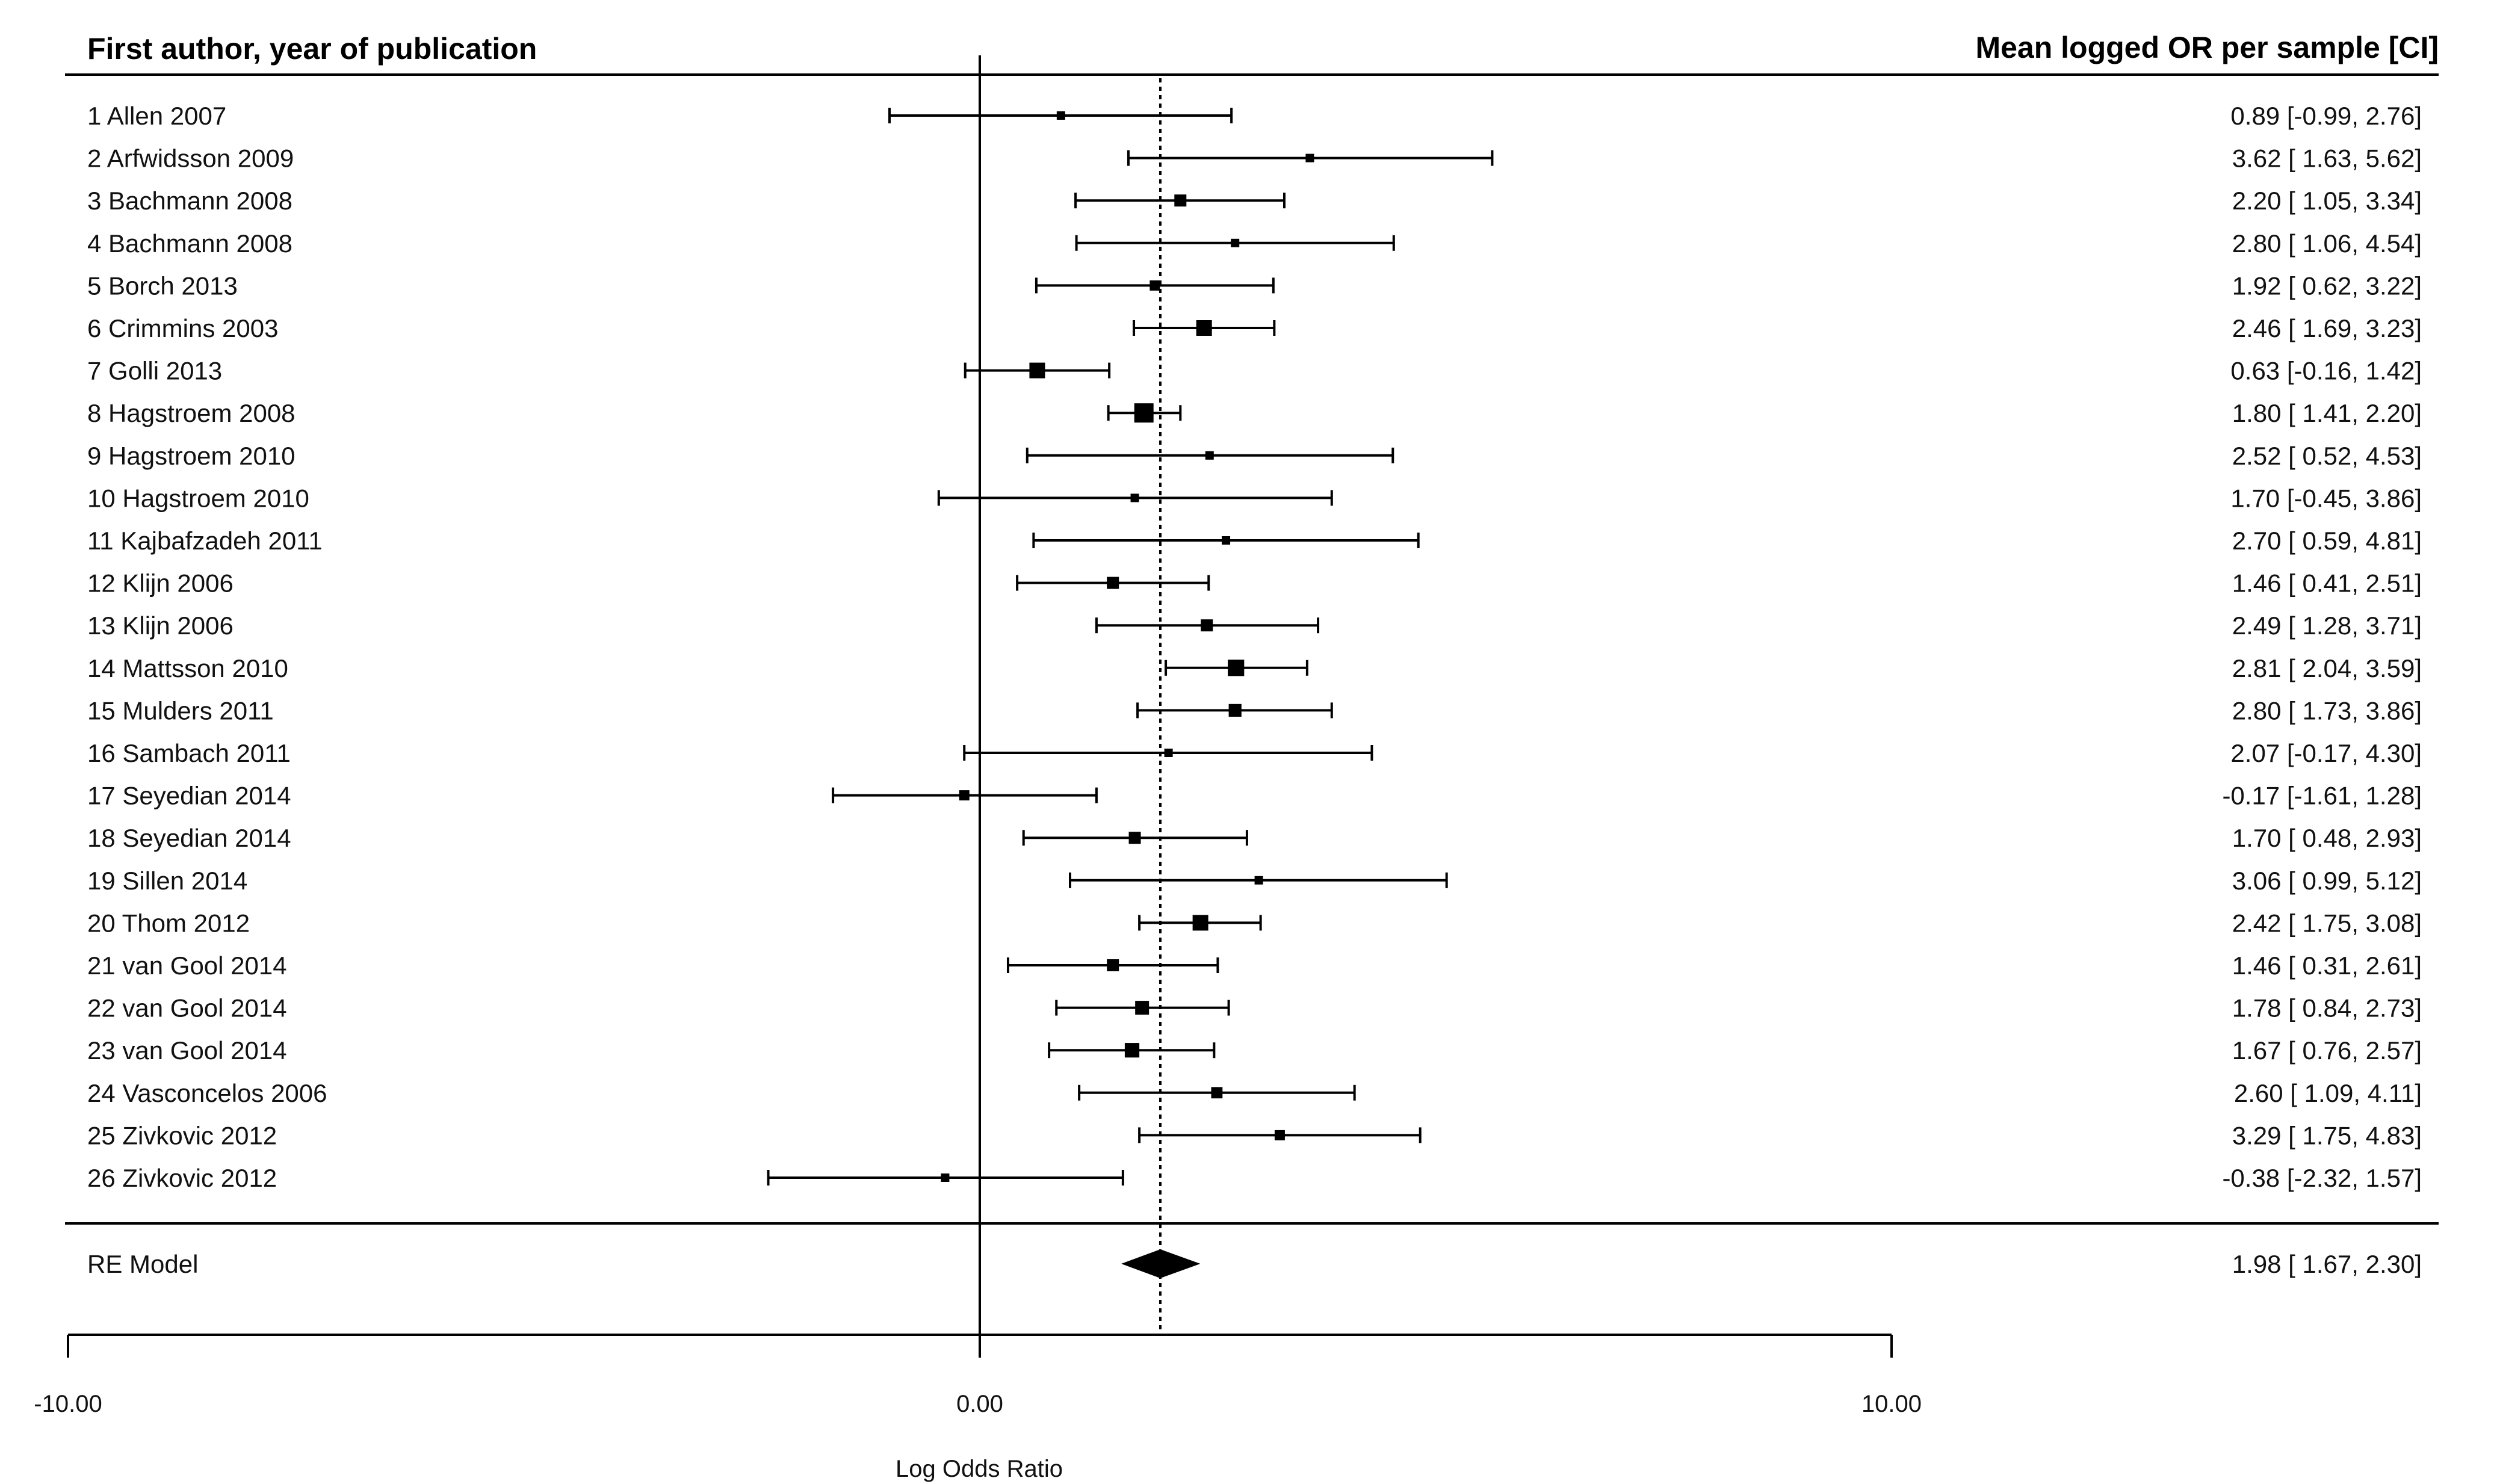 The width and height of the screenshot is (2494, 1484). Describe the element at coordinates (2327, 838) in the screenshot. I see `estimate-ci-text: 1.70 [ 0.48, 2.93]` at that location.